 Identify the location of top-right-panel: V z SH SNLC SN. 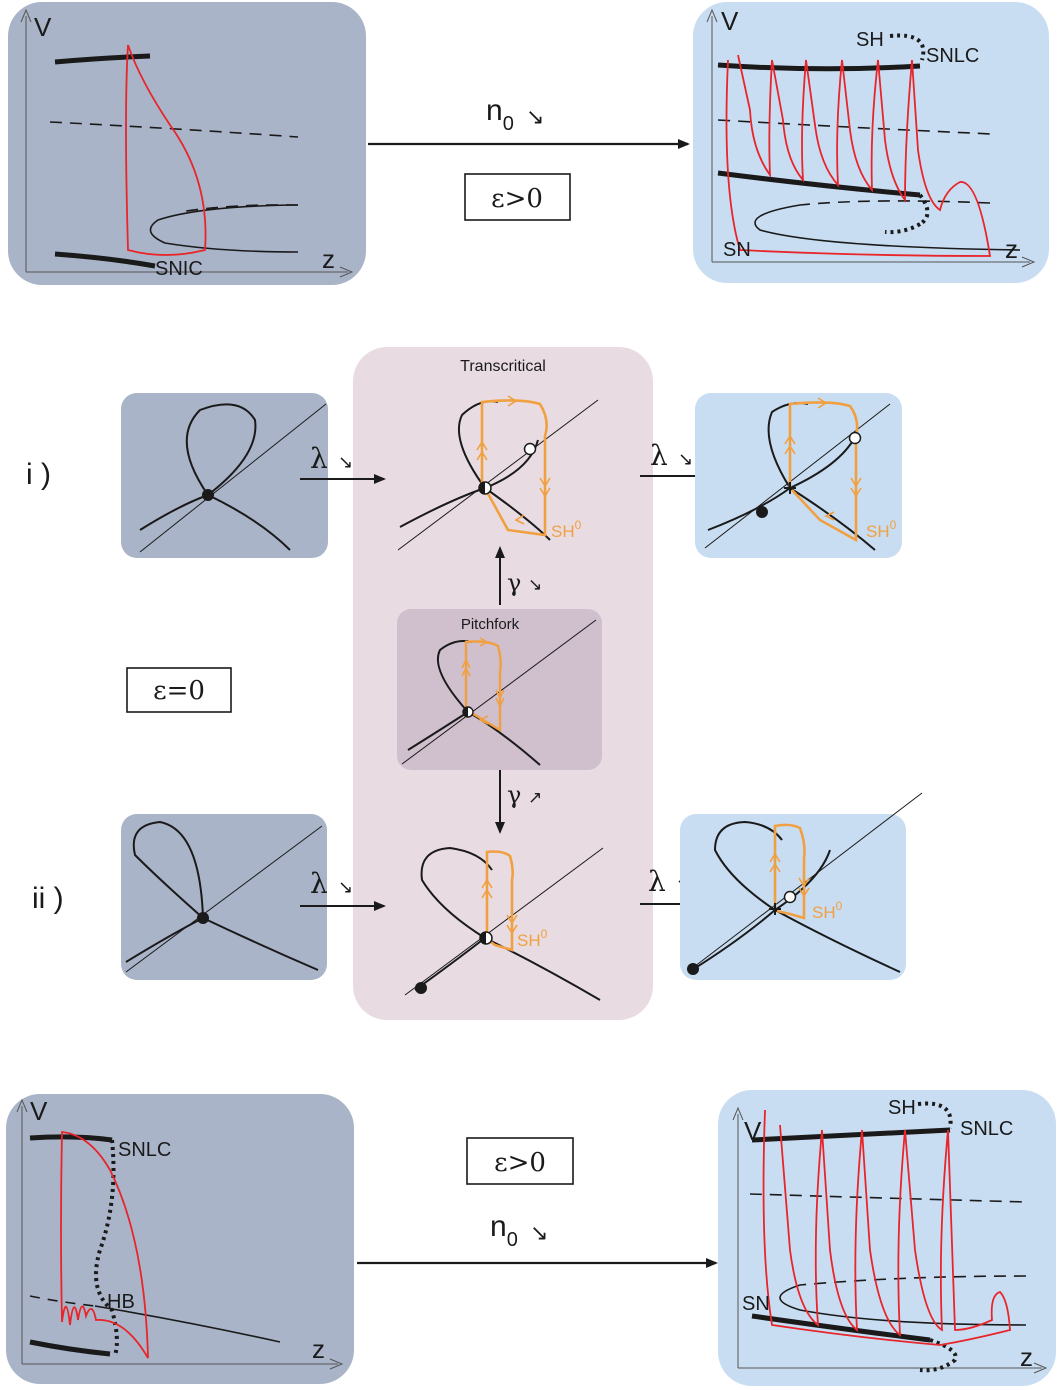
(871, 142).